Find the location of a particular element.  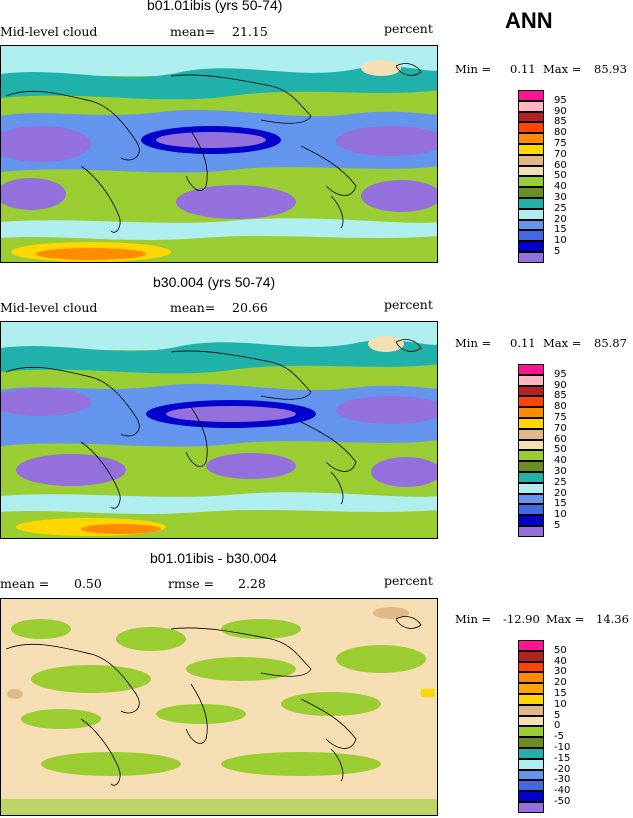

panel1-mean-label: mean= is located at coordinates (193, 31).